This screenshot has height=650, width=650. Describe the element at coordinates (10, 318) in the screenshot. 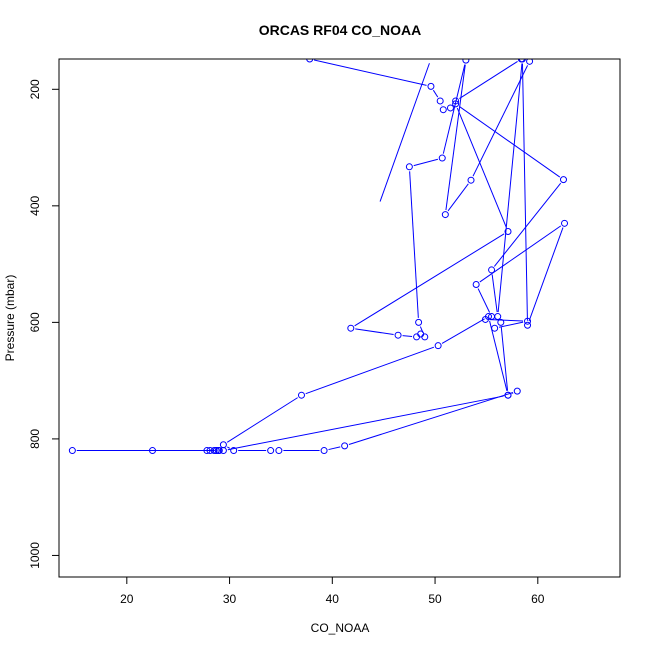

I see `y-axis-label: Pressure (mbar)` at that location.